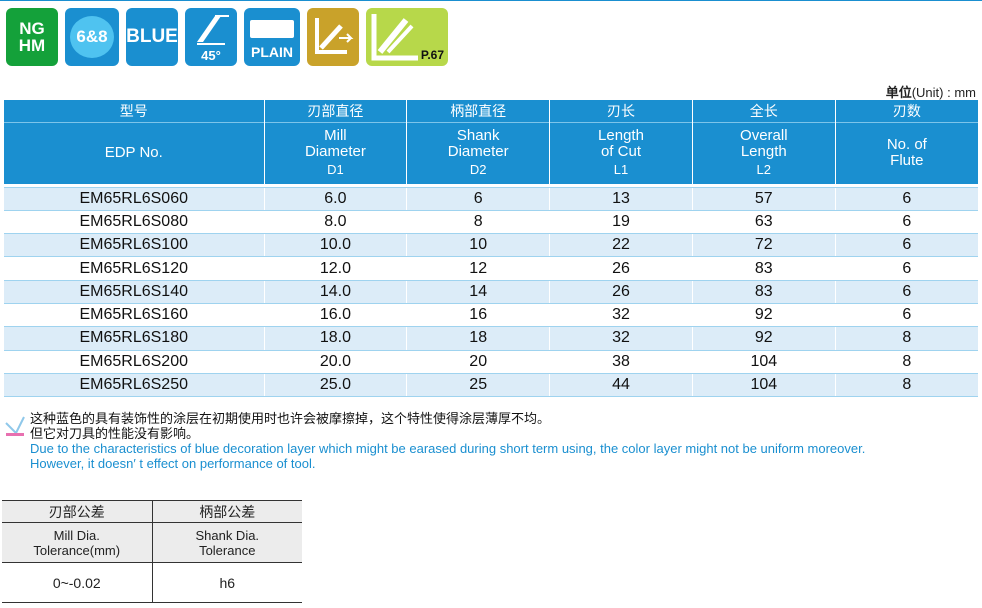 The width and height of the screenshot is (982, 608). I want to click on shank-dia-cell: 20, so click(478, 362).